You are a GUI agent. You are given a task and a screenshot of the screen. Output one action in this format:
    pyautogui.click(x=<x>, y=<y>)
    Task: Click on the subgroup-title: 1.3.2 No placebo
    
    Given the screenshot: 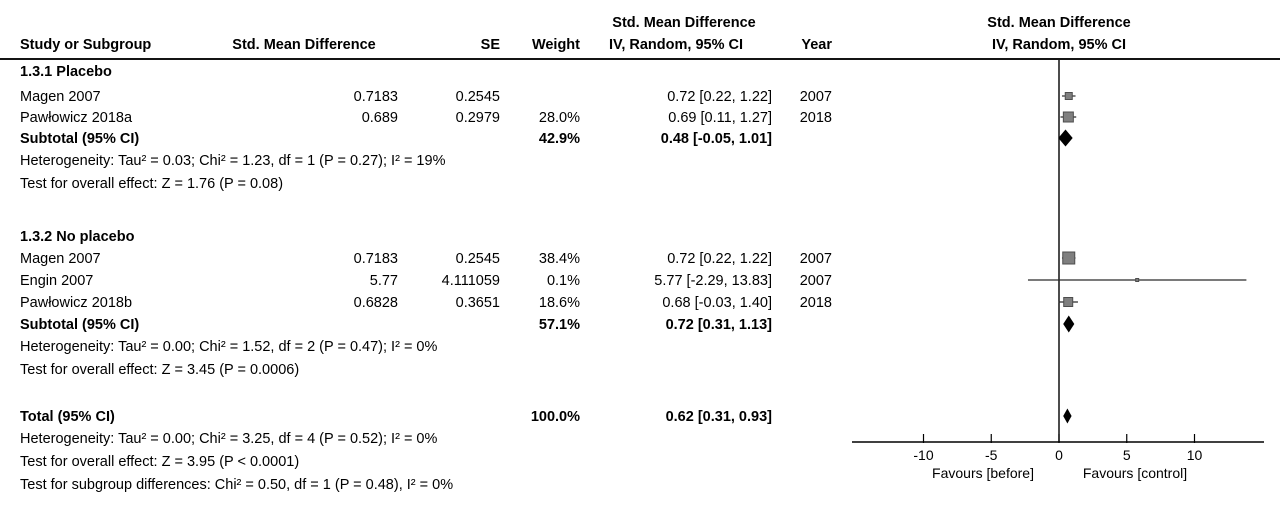 What is the action you would take?
    pyautogui.click(x=77, y=237)
    